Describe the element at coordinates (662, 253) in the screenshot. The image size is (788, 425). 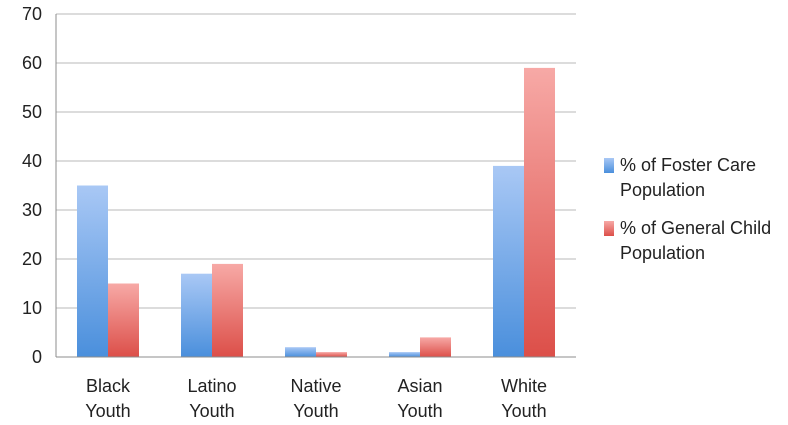
I see `legend-label-series2-line2: Population` at that location.